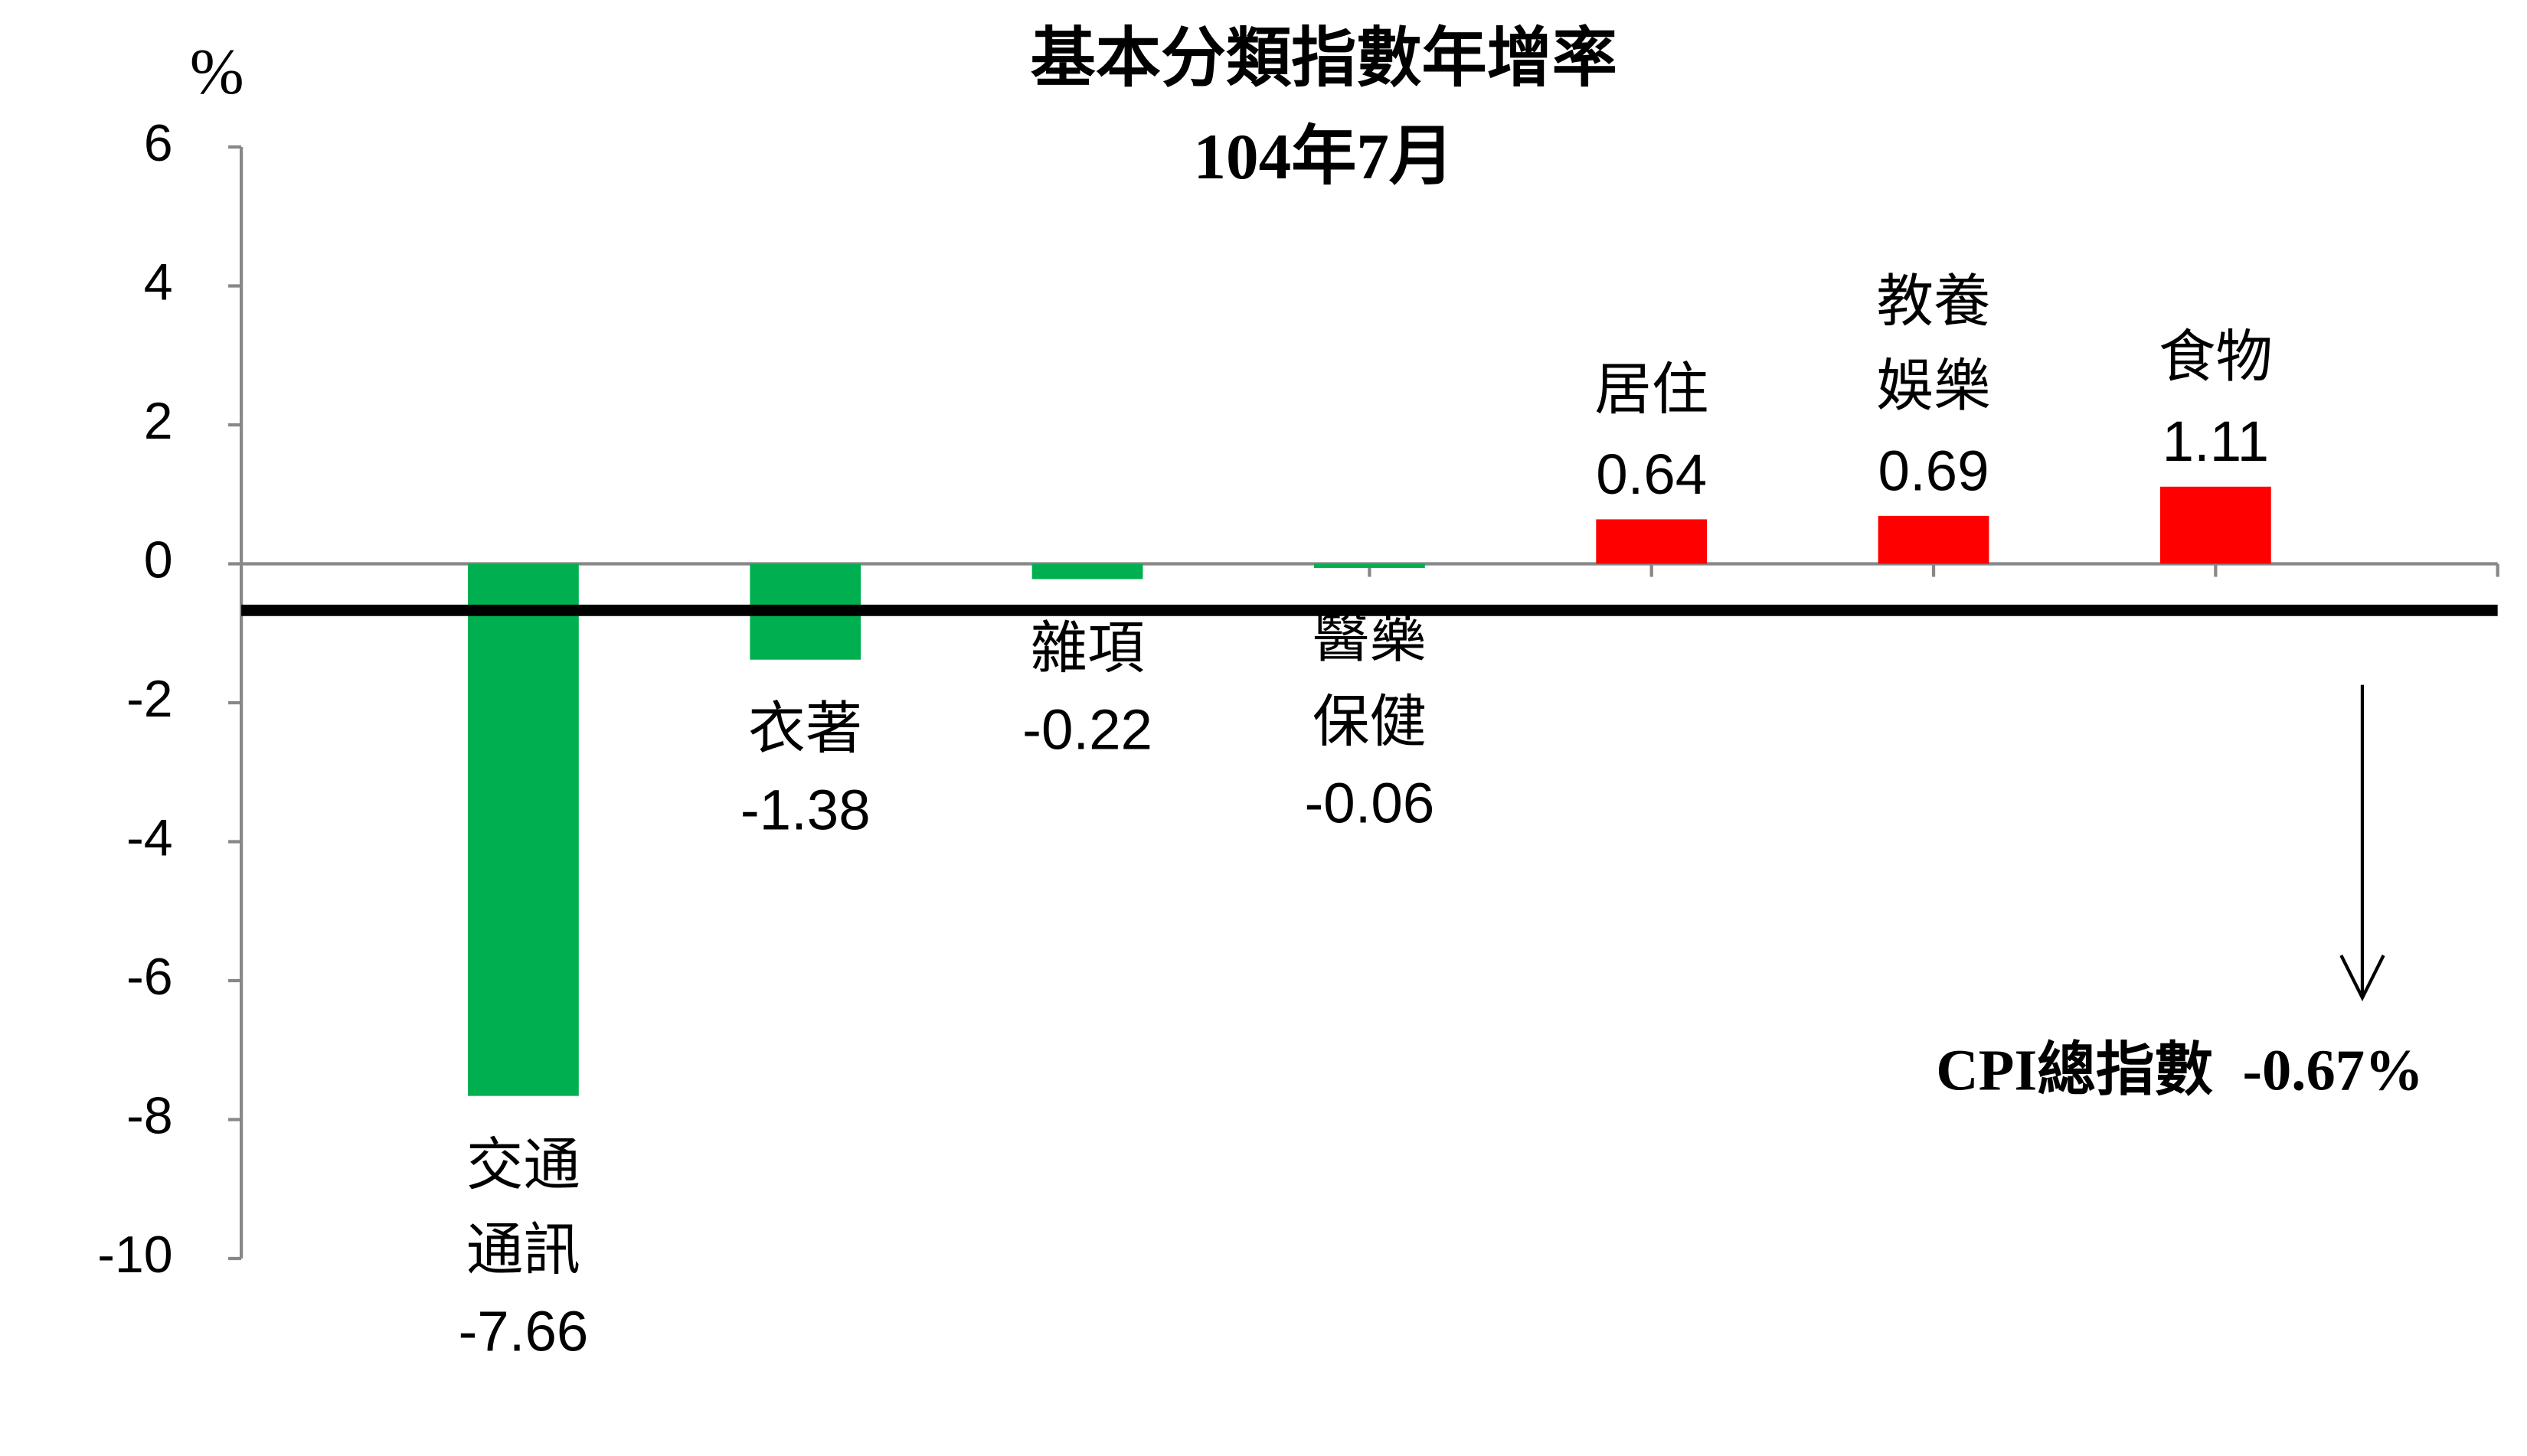 The width and height of the screenshot is (2527, 1456). I want to click on y-tick-label: -10, so click(134, 1255).